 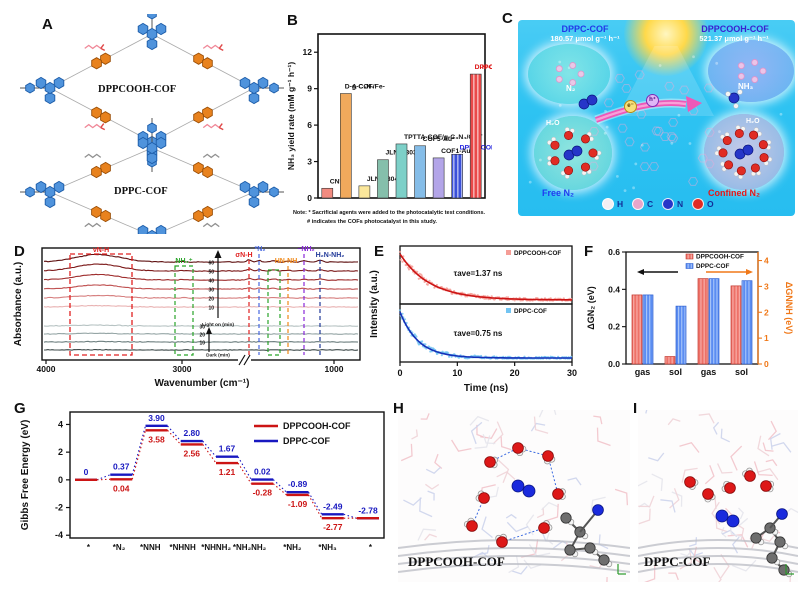 What do you see at coordinates (291, 116) in the screenshot?
I see `svg-text: NH₃ yield rate (mM g⁻¹ h⁻¹)` at bounding box center [291, 116].